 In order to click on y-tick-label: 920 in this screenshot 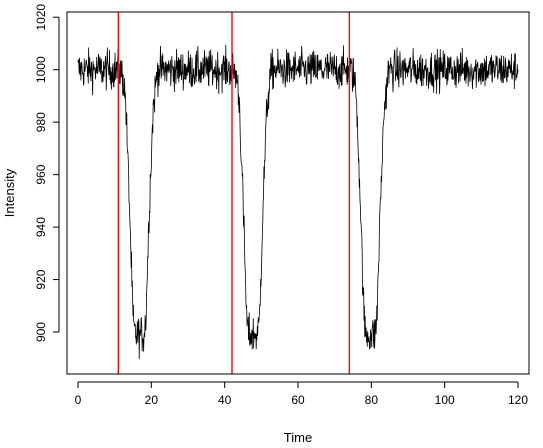, I will do `click(41, 279)`.